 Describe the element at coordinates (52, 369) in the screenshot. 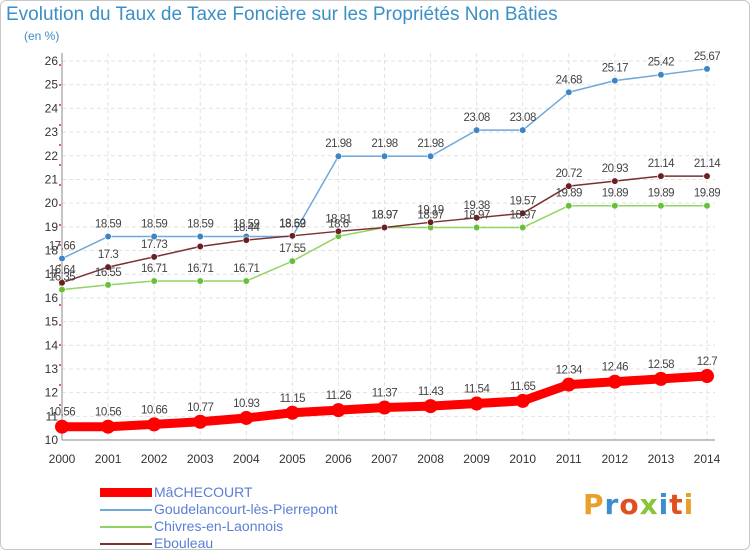

I see `y-tick-label: 13` at that location.